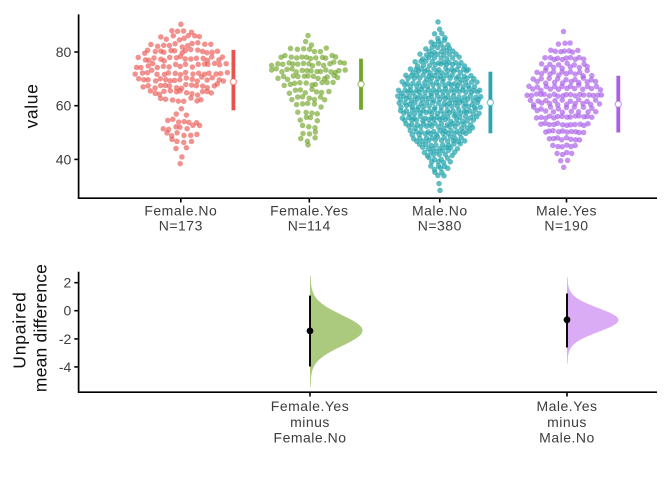 This screenshot has width=672, height=485. Describe the element at coordinates (440, 226) in the screenshot. I see `svg-text: N=380` at that location.